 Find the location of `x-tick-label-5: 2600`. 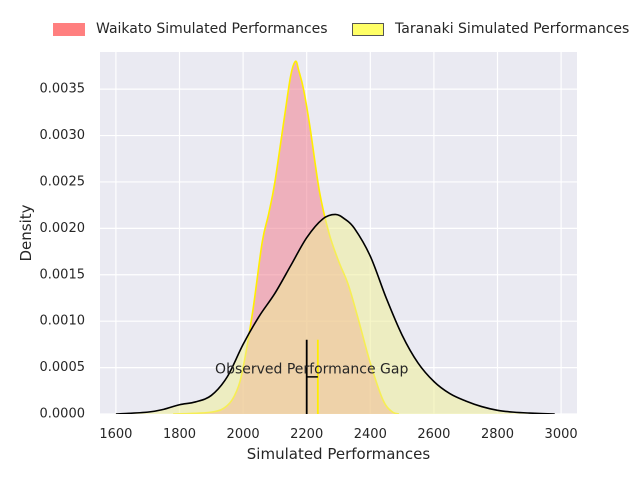

x-tick-label-5: 2600 is located at coordinates (433, 434).